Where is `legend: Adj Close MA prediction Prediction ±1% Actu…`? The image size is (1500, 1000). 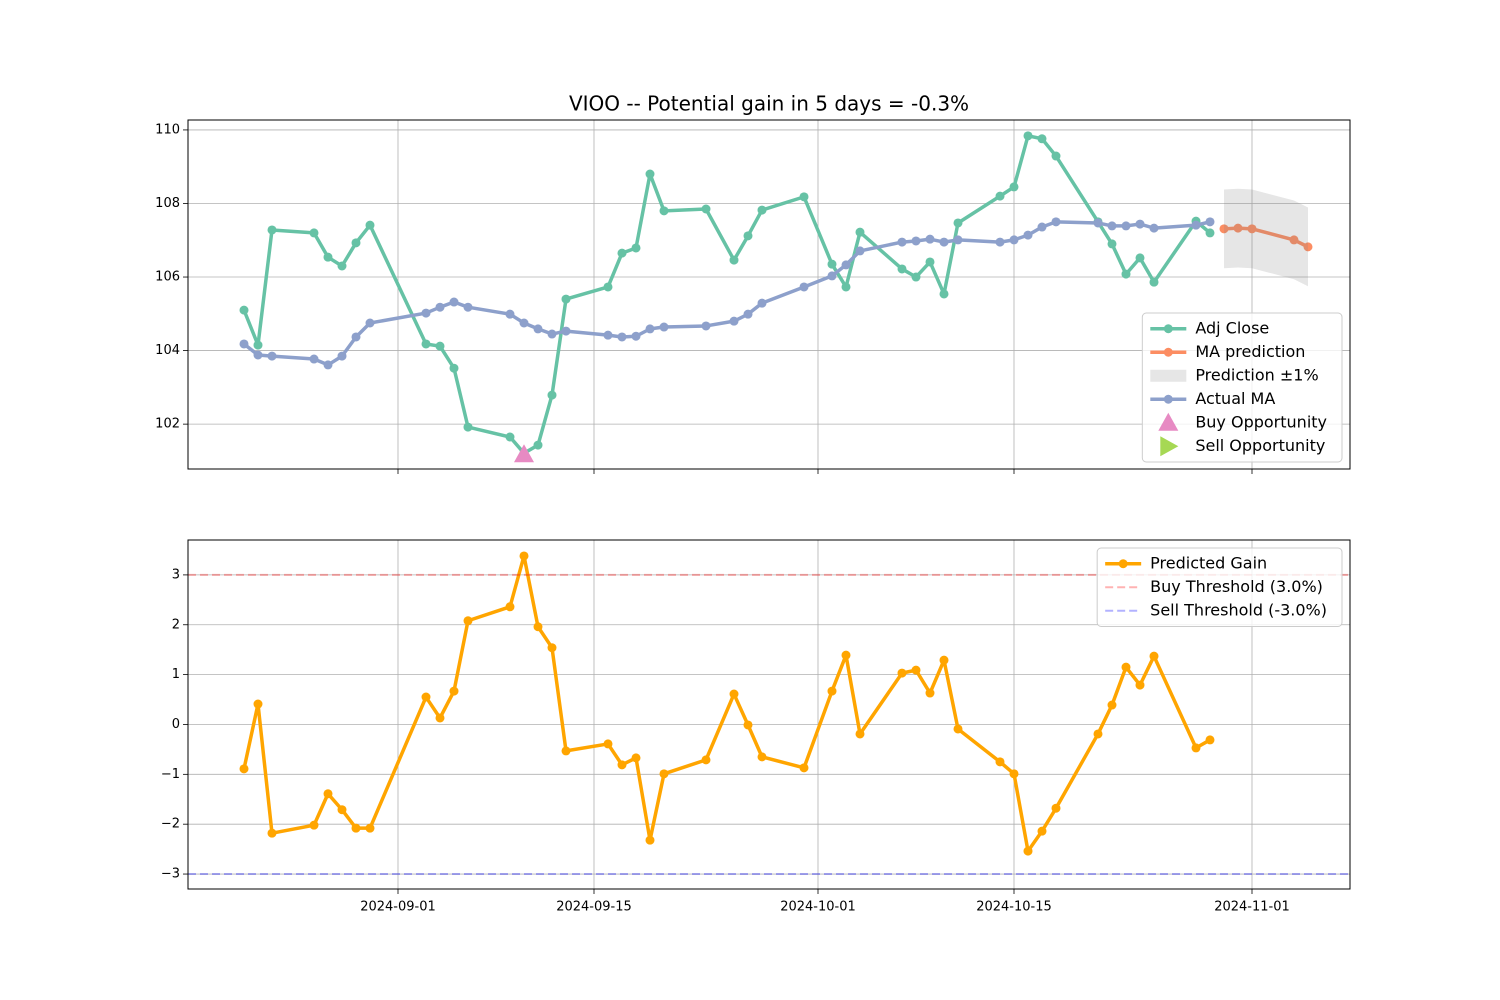 legend: Adj Close MA prediction Prediction ±1% Actu… is located at coordinates (1242, 387).